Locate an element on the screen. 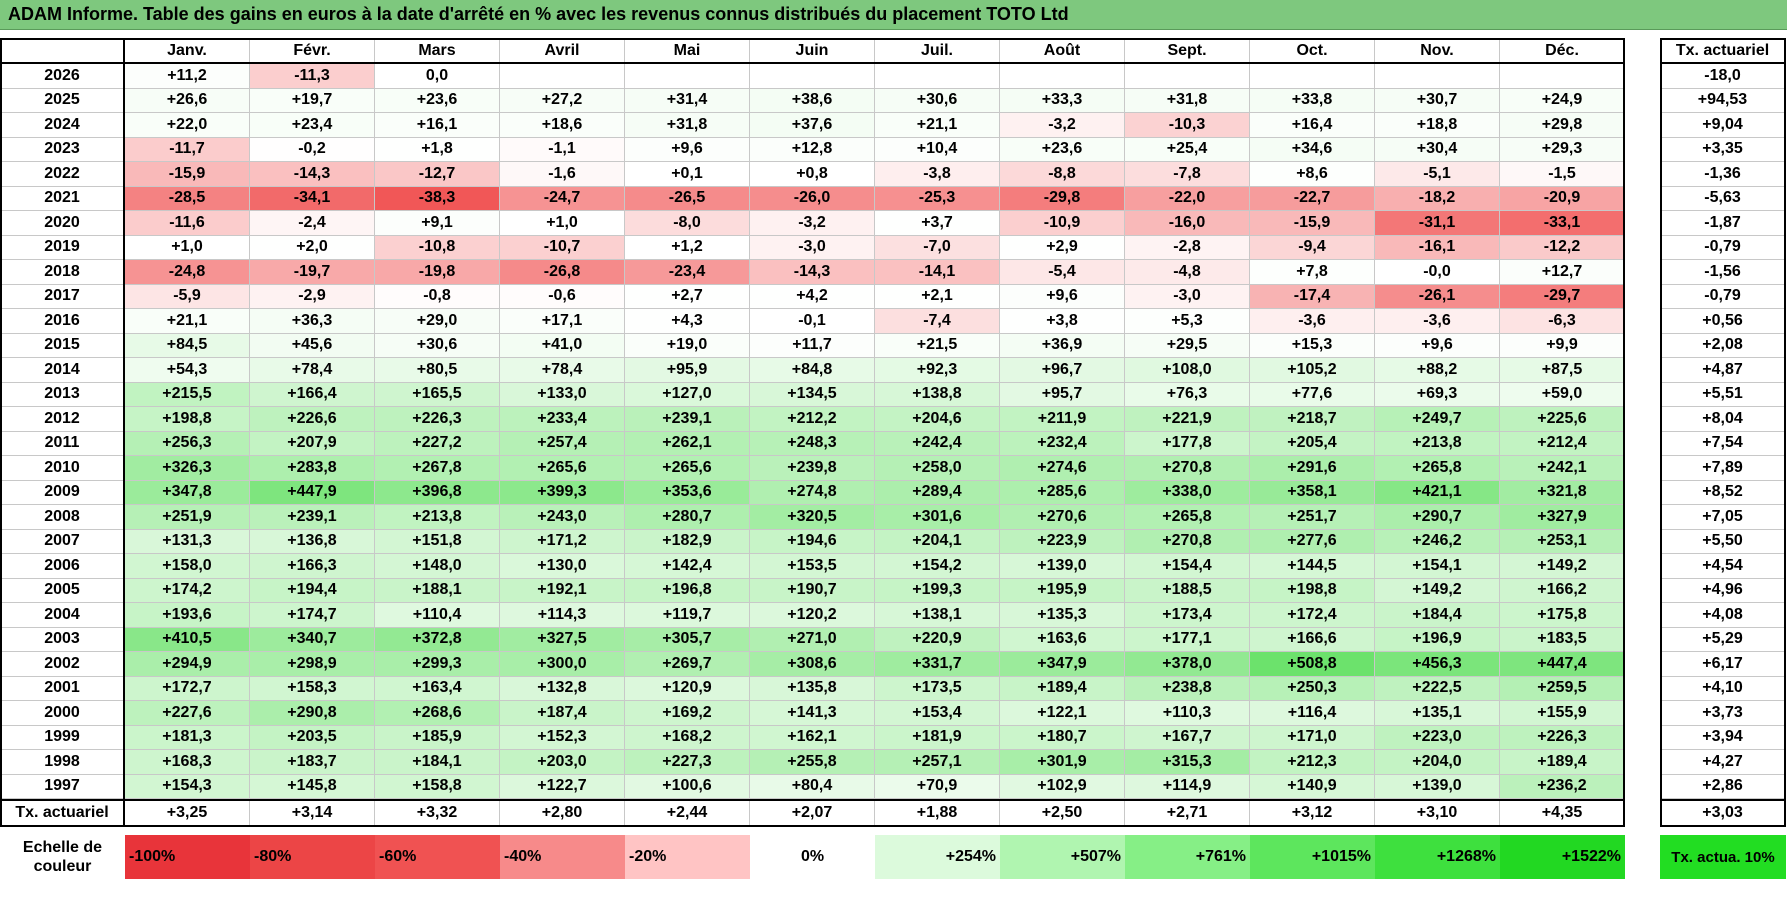 The image size is (1787, 912). scale-step: +254% is located at coordinates (937, 857).